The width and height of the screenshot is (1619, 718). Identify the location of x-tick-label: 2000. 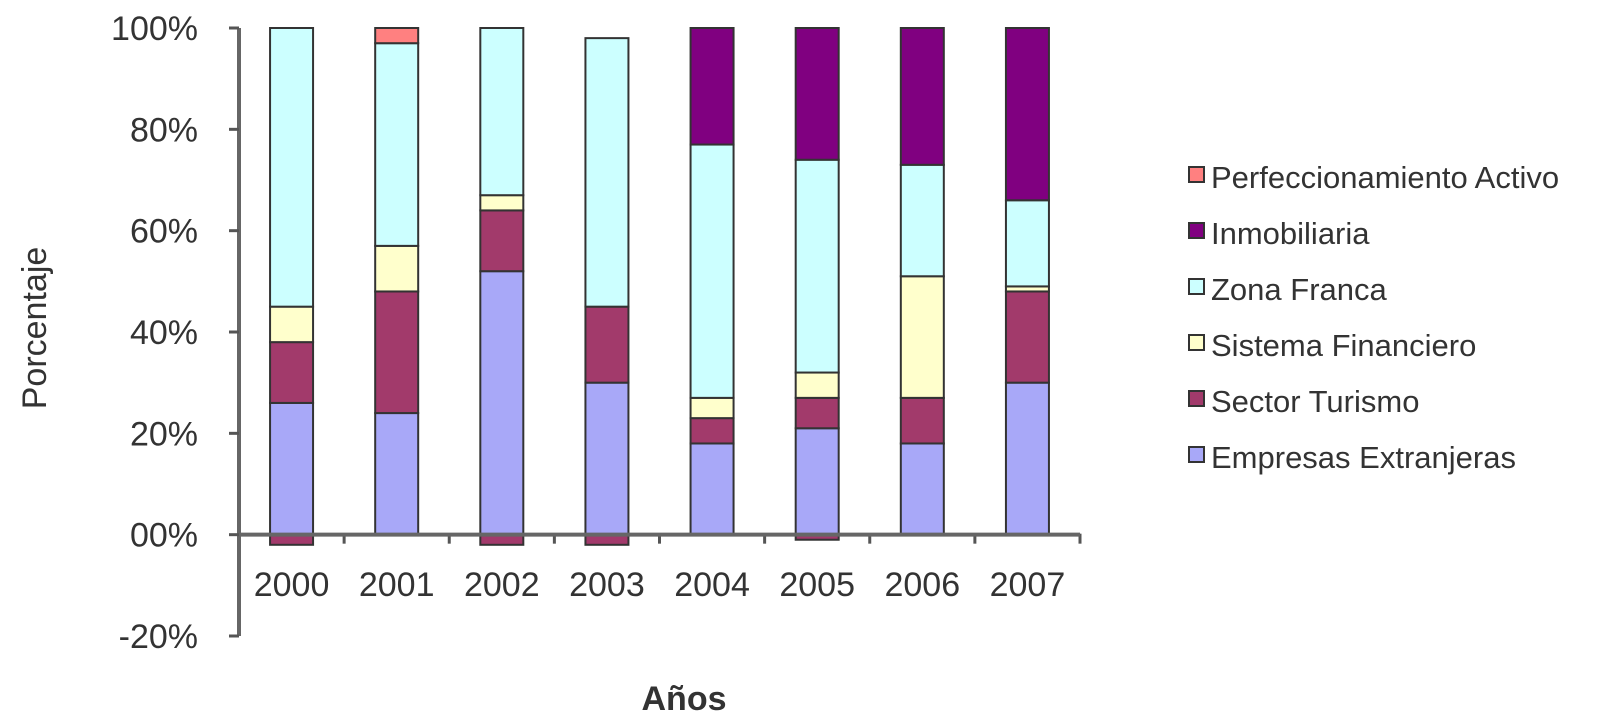
(292, 585).